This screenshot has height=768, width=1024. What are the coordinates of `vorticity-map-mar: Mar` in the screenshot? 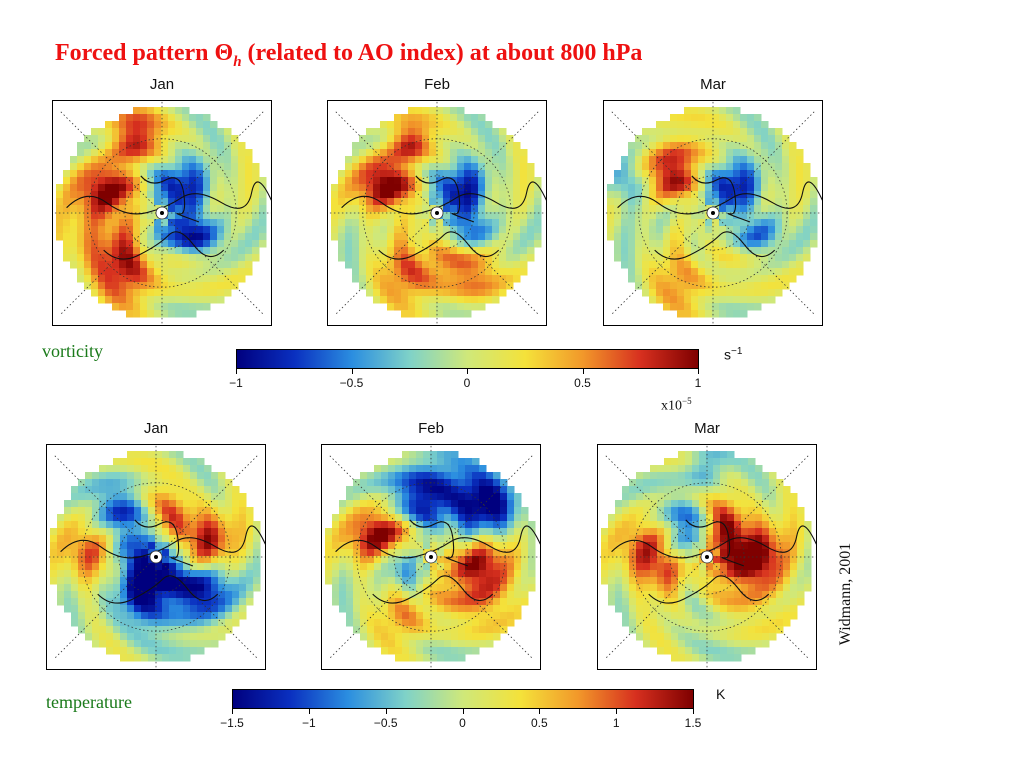 It's located at (713, 201).